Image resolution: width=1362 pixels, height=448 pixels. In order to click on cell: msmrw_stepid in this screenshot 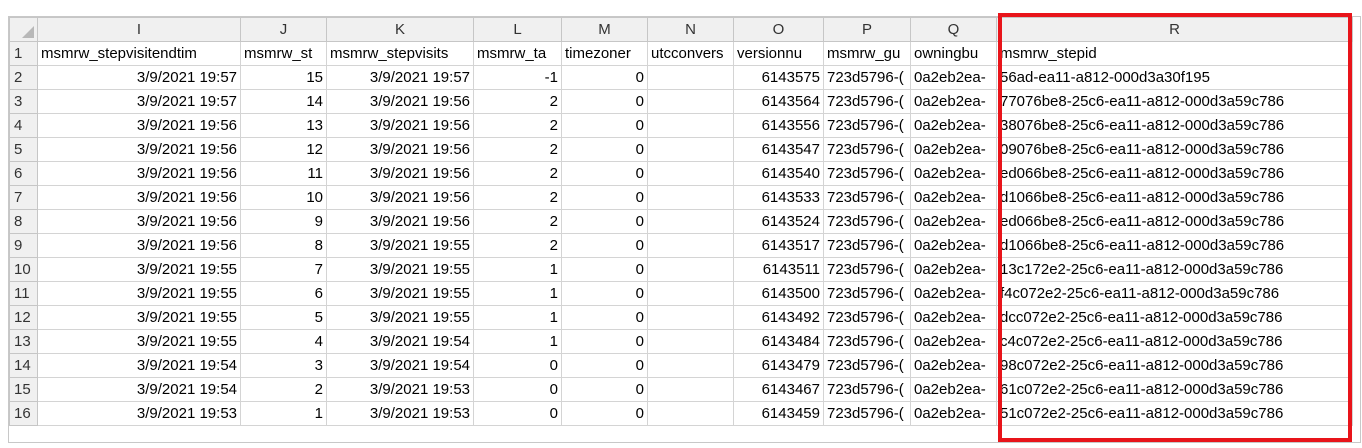, I will do `click(1174, 53)`.